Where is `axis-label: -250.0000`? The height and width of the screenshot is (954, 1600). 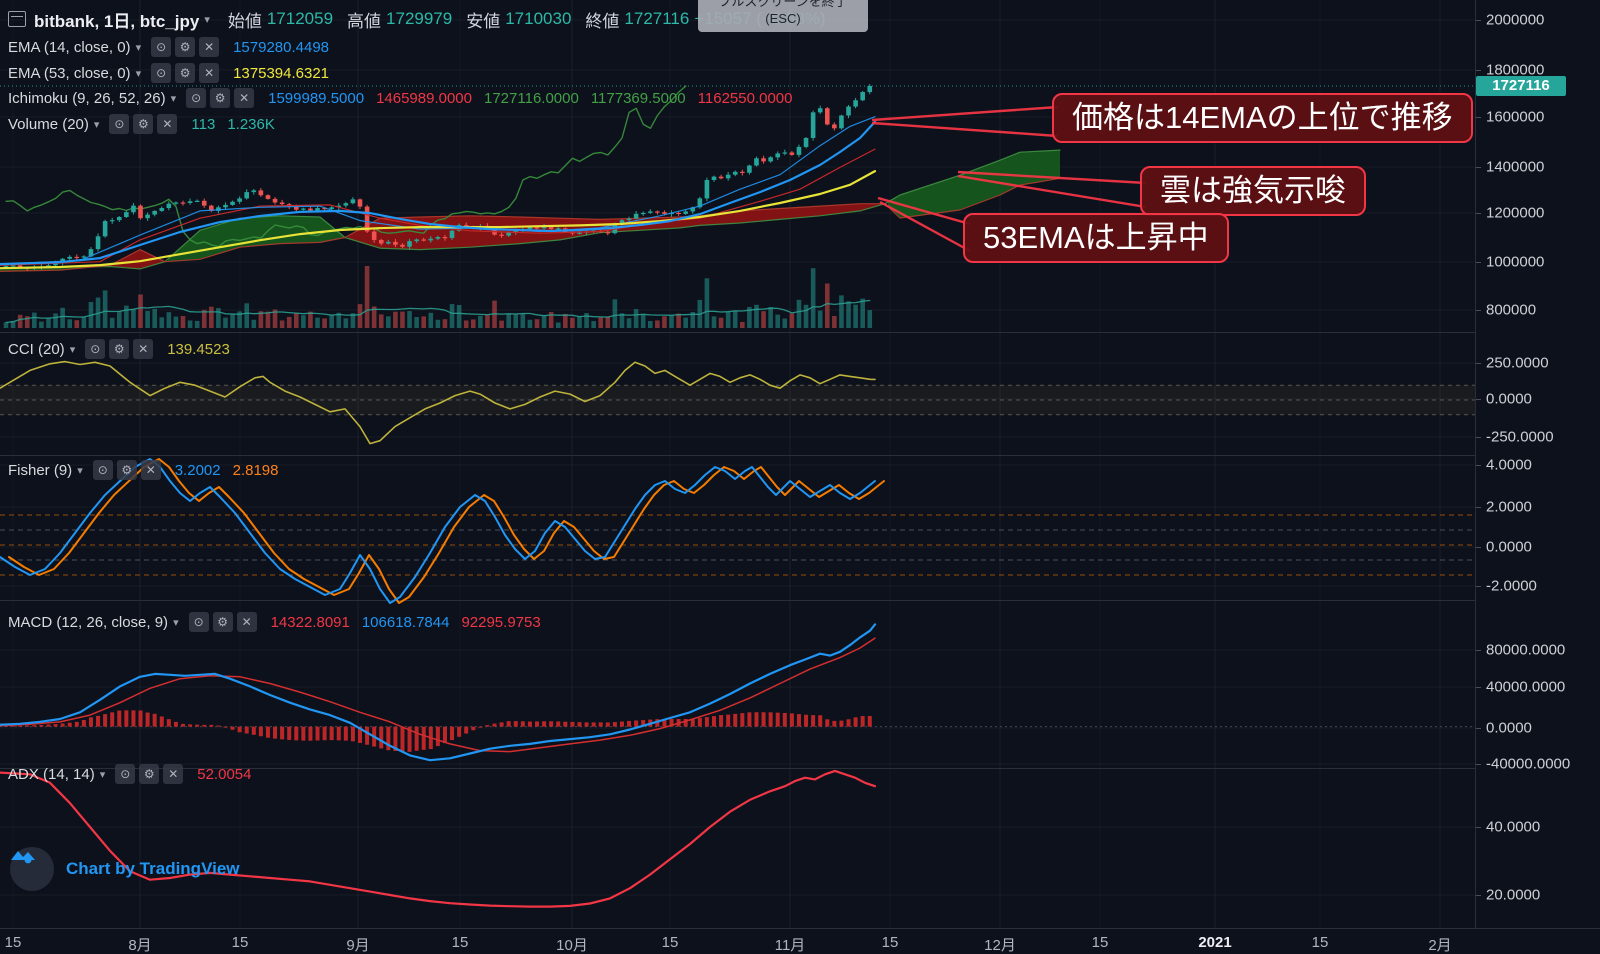 axis-label: -250.0000 is located at coordinates (1520, 437).